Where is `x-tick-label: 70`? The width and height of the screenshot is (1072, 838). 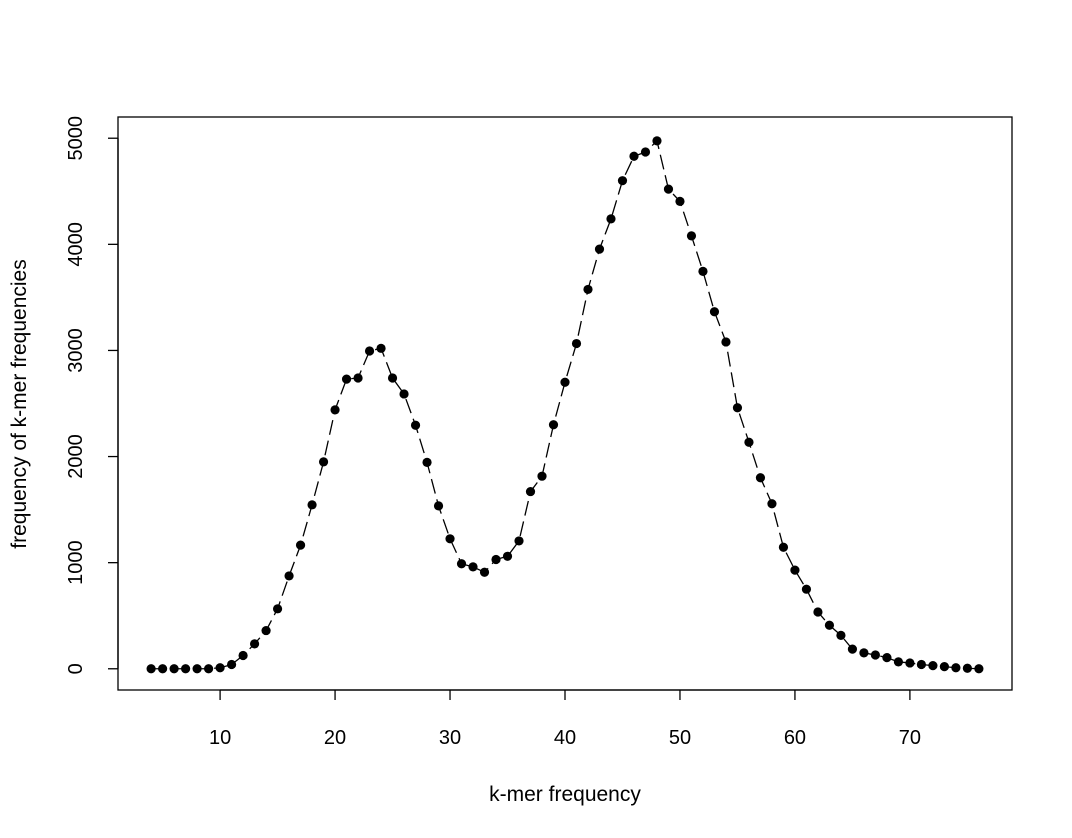 x-tick-label: 70 is located at coordinates (910, 738).